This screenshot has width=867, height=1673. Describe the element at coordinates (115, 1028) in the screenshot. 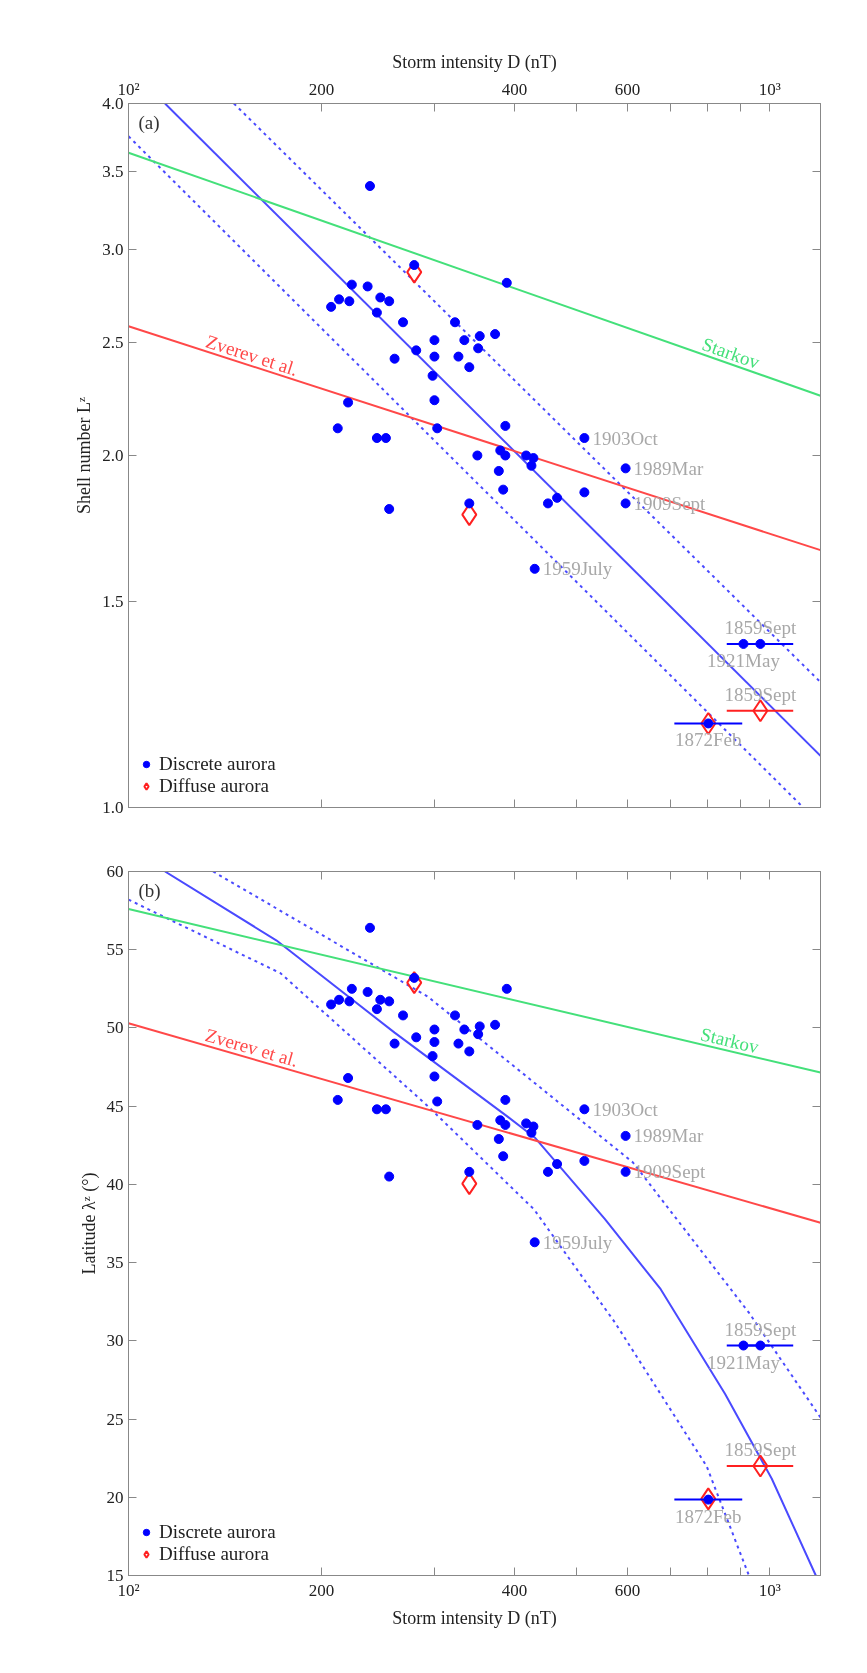

I see `y-tick-label: 50` at that location.